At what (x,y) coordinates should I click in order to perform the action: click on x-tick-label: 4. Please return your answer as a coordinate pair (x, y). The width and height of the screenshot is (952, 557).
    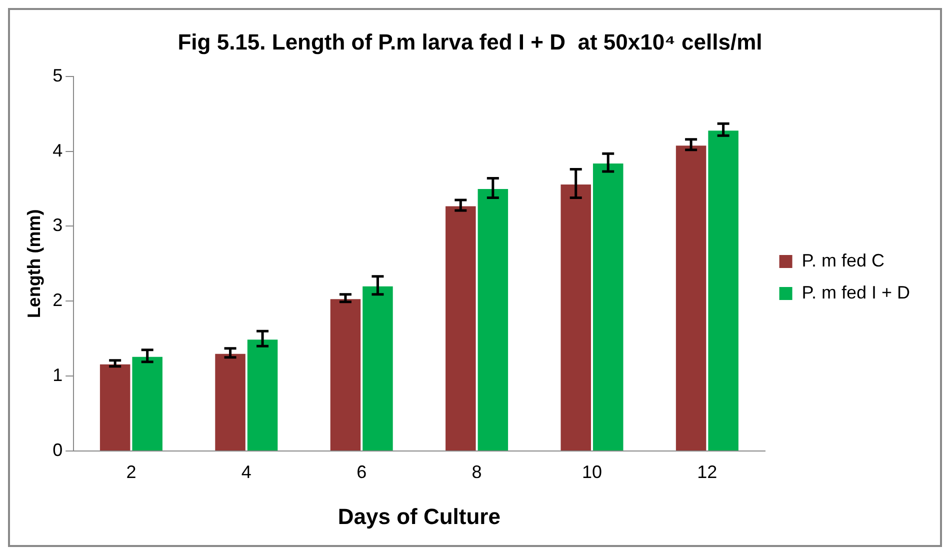
    Looking at the image, I should click on (246, 472).